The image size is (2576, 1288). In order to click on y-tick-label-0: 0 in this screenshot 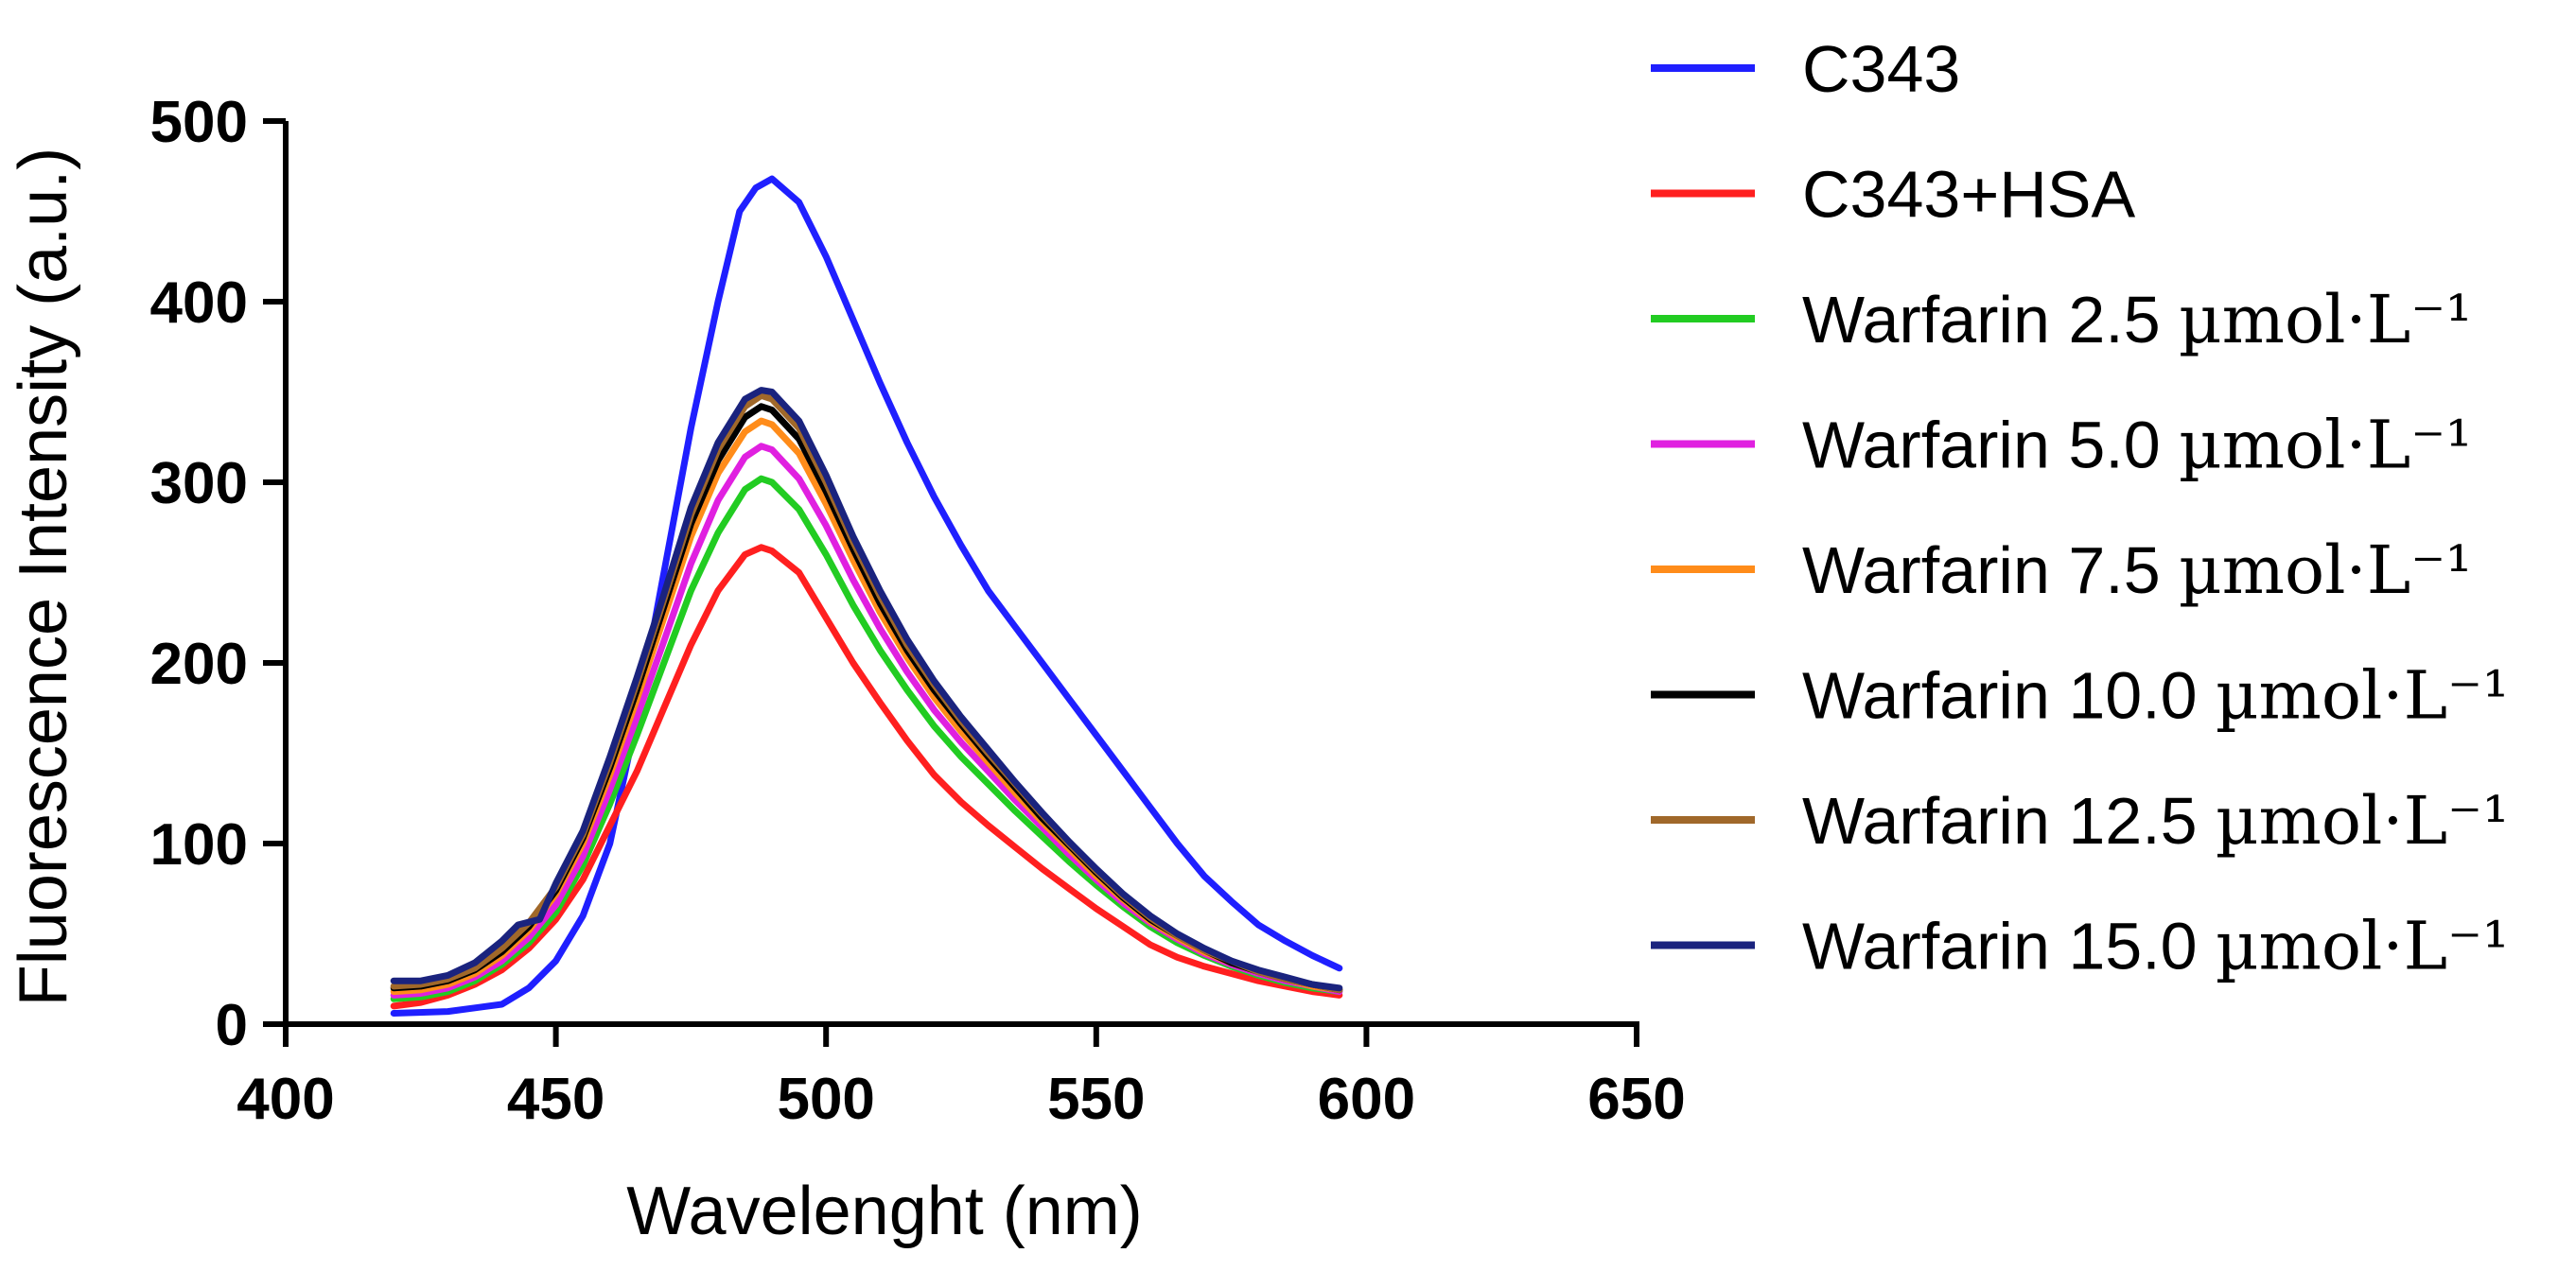, I will do `click(232, 1025)`.